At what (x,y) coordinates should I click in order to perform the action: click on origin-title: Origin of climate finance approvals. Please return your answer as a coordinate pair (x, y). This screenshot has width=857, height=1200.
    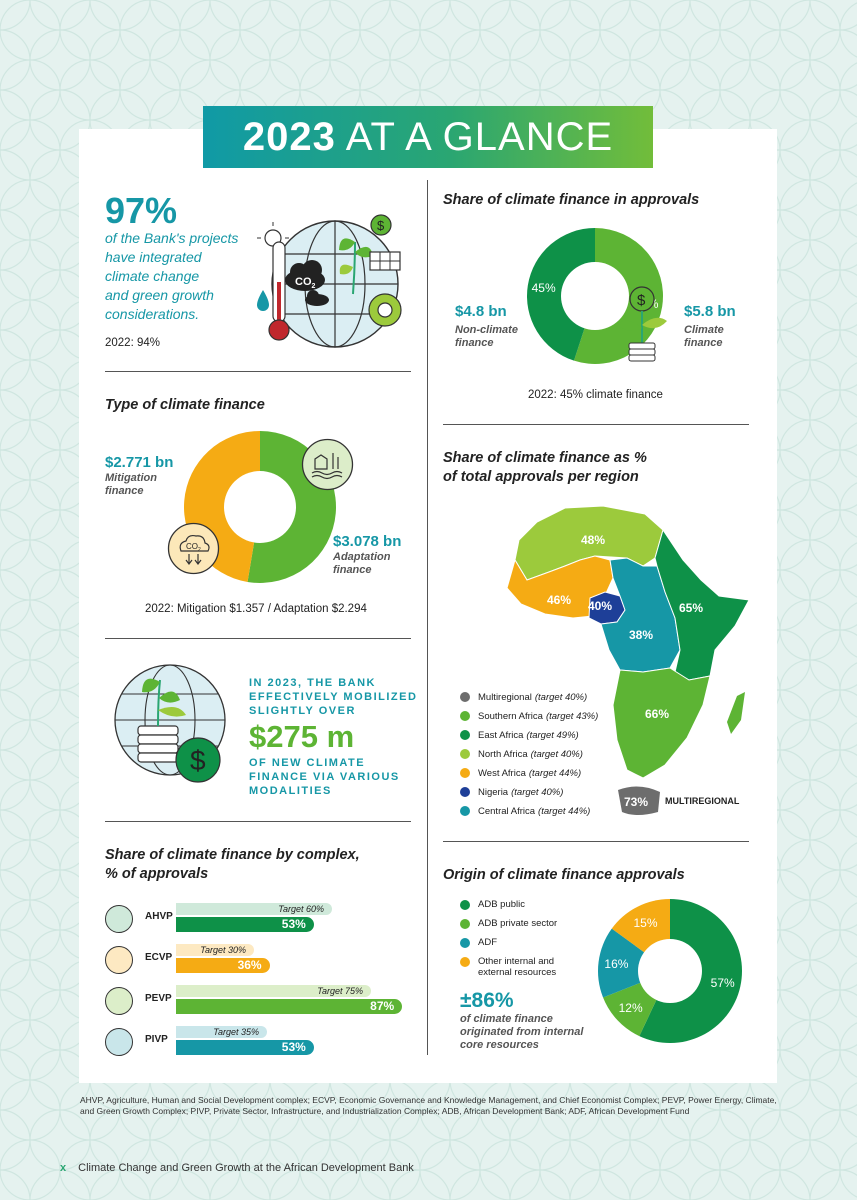
    Looking at the image, I should click on (564, 875).